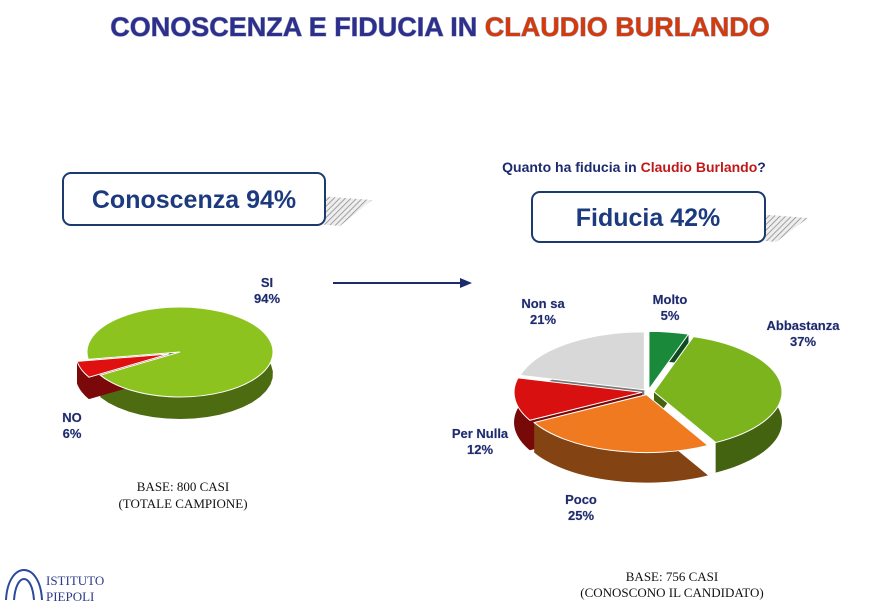 The height and width of the screenshot is (608, 890). I want to click on slice-label: Abbastanza, so click(804, 325).